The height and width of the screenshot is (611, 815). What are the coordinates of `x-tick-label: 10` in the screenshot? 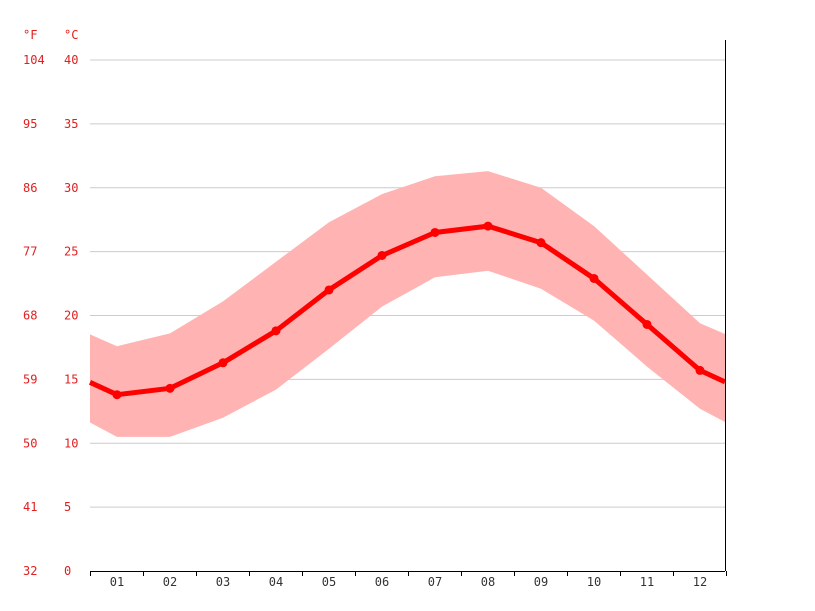 It's located at (594, 582).